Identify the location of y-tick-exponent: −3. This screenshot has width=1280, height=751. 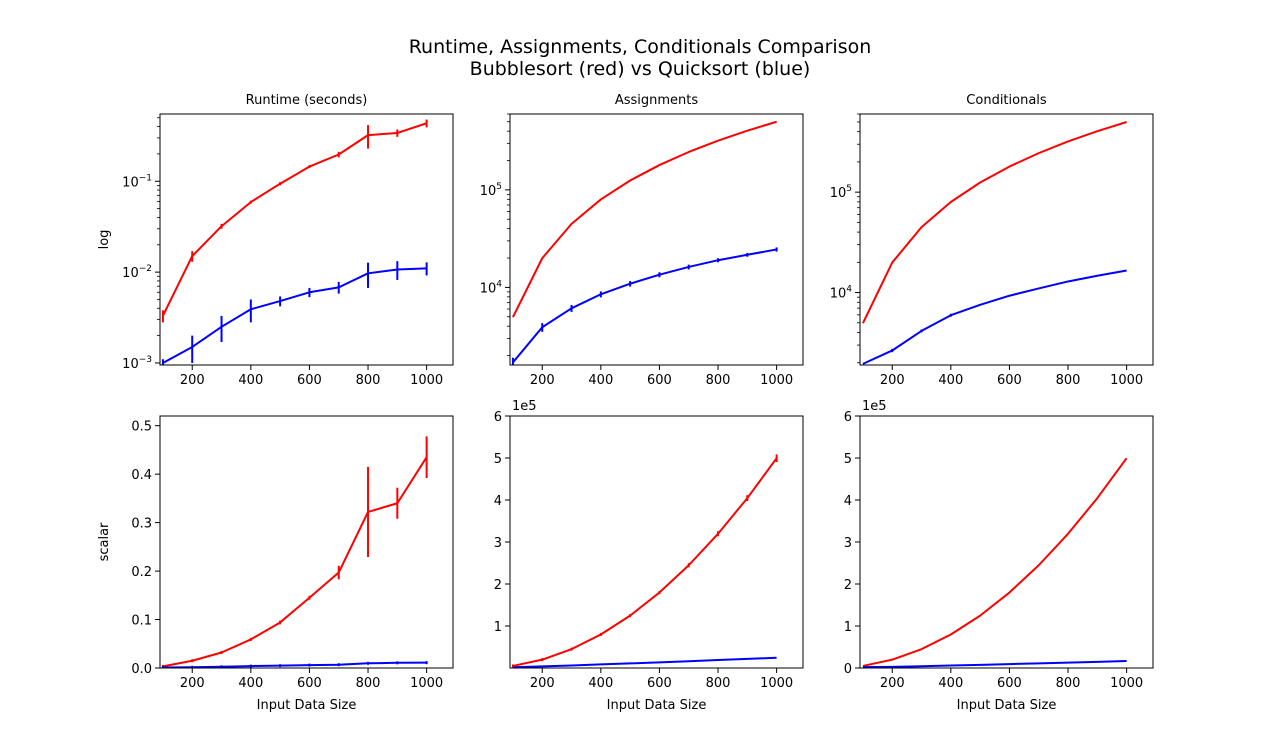
(145, 360).